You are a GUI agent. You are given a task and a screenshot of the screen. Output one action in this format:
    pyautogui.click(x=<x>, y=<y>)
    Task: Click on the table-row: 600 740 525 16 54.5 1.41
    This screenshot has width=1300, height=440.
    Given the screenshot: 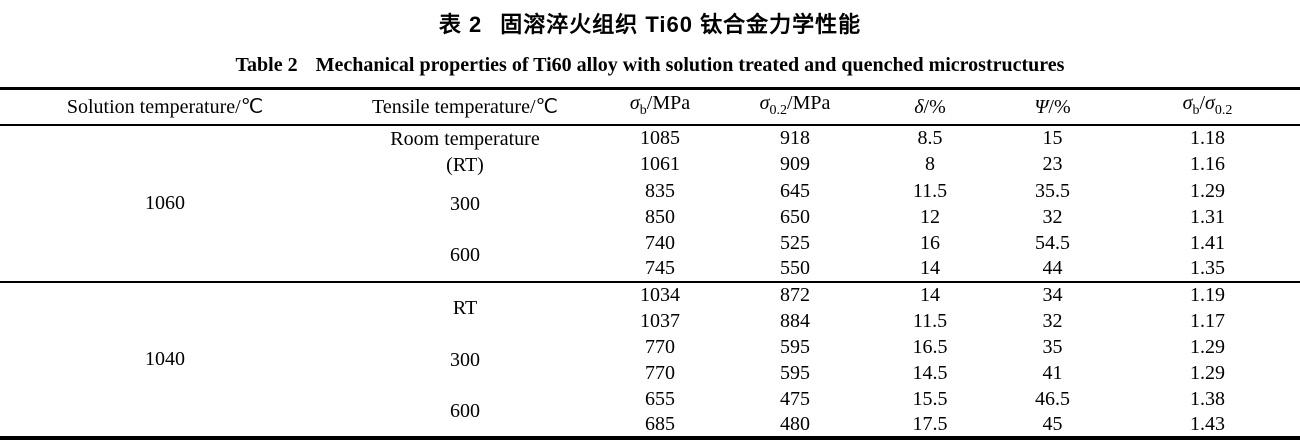 What is the action you would take?
    pyautogui.click(x=650, y=248)
    